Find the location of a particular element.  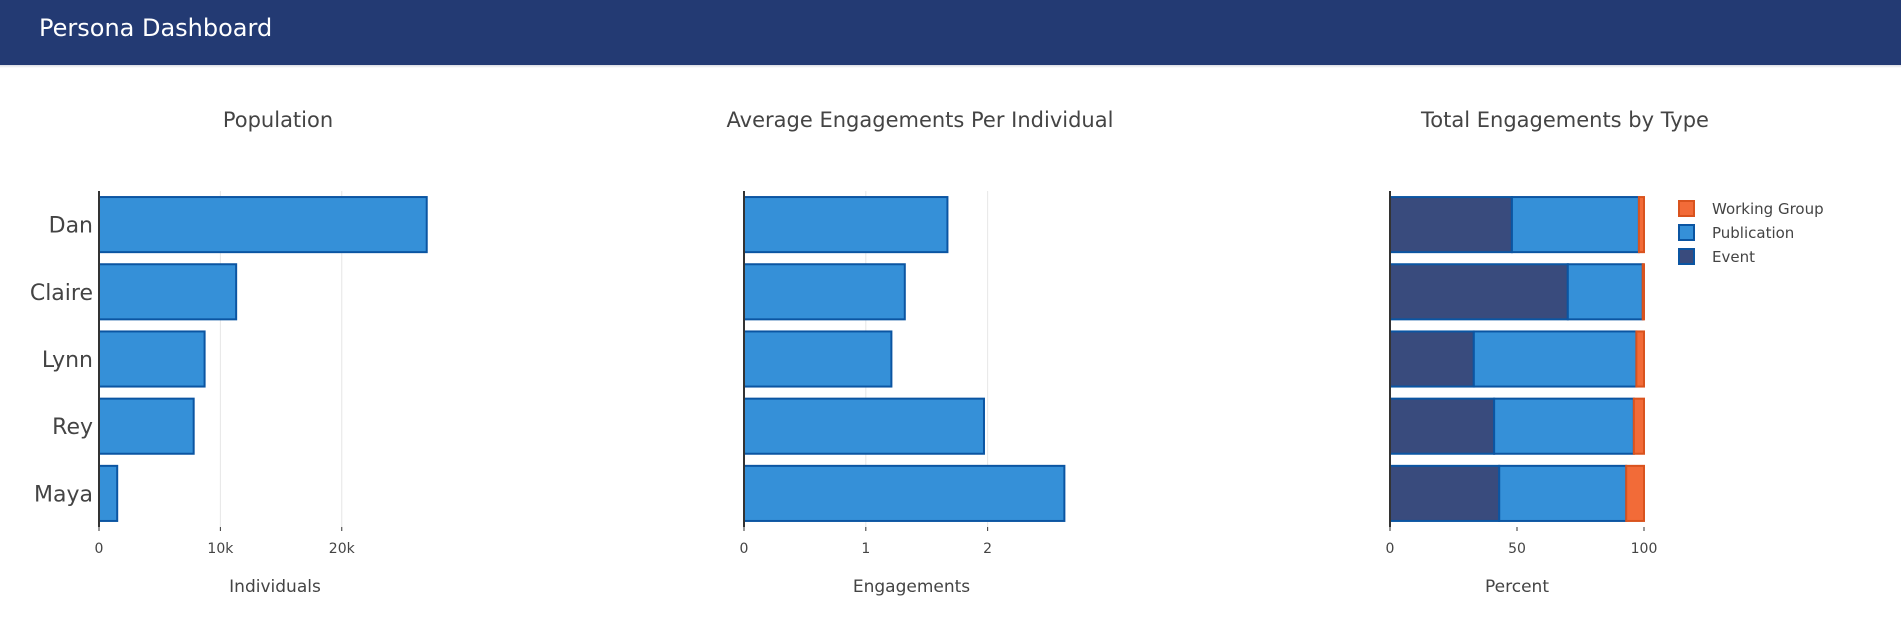

bar-publication-maya is located at coordinates (1563, 493).